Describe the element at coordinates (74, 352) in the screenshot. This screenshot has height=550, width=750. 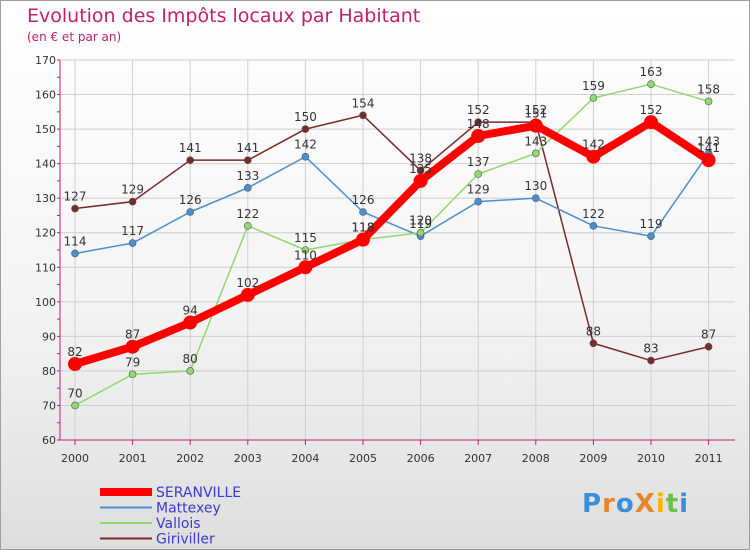
I see `data-label: 82` at that location.